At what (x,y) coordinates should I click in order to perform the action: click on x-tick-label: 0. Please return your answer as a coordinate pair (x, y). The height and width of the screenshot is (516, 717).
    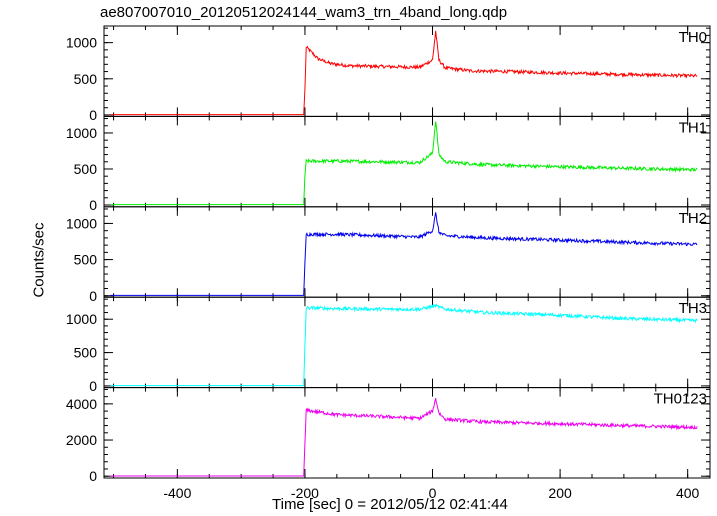
    Looking at the image, I should click on (433, 493).